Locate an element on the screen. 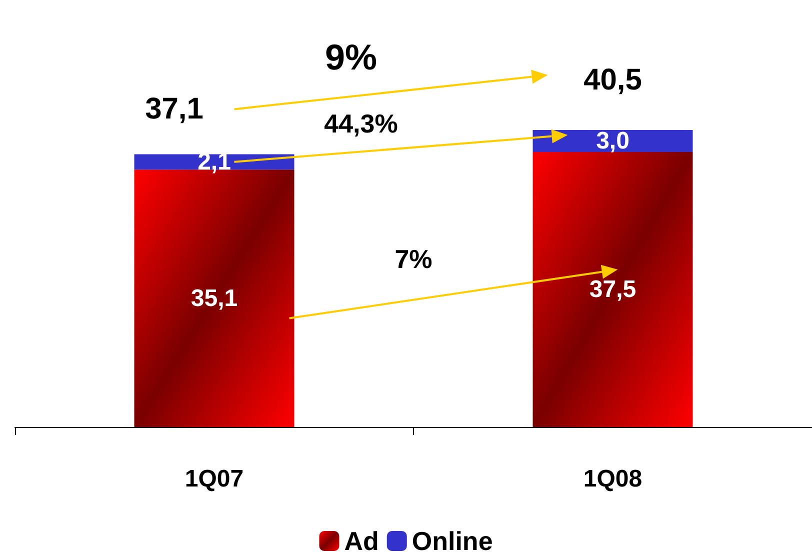 Image resolution: width=812 pixels, height=559 pixels. data-label: 35,1 is located at coordinates (214, 298).